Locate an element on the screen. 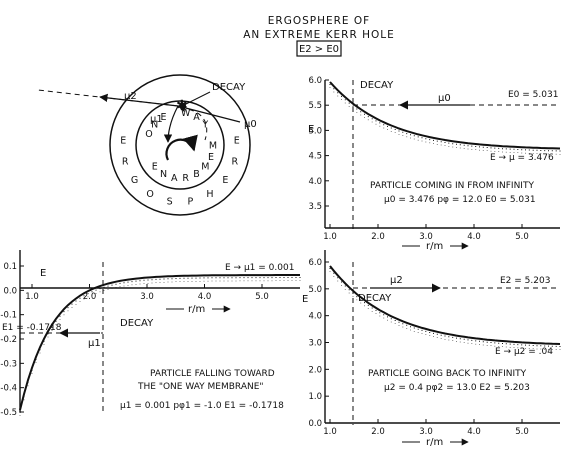 The height and width of the screenshot is (455, 575). tr-xtick-label: 1.0 is located at coordinates (330, 237).